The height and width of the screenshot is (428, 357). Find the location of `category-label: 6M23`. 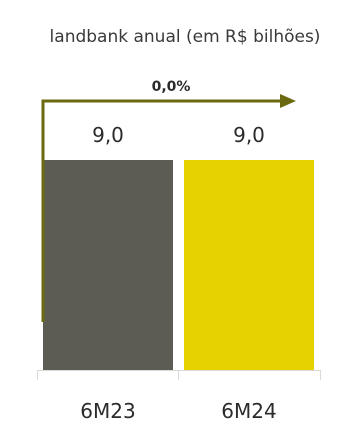

category-label: 6M23 is located at coordinates (107, 411).